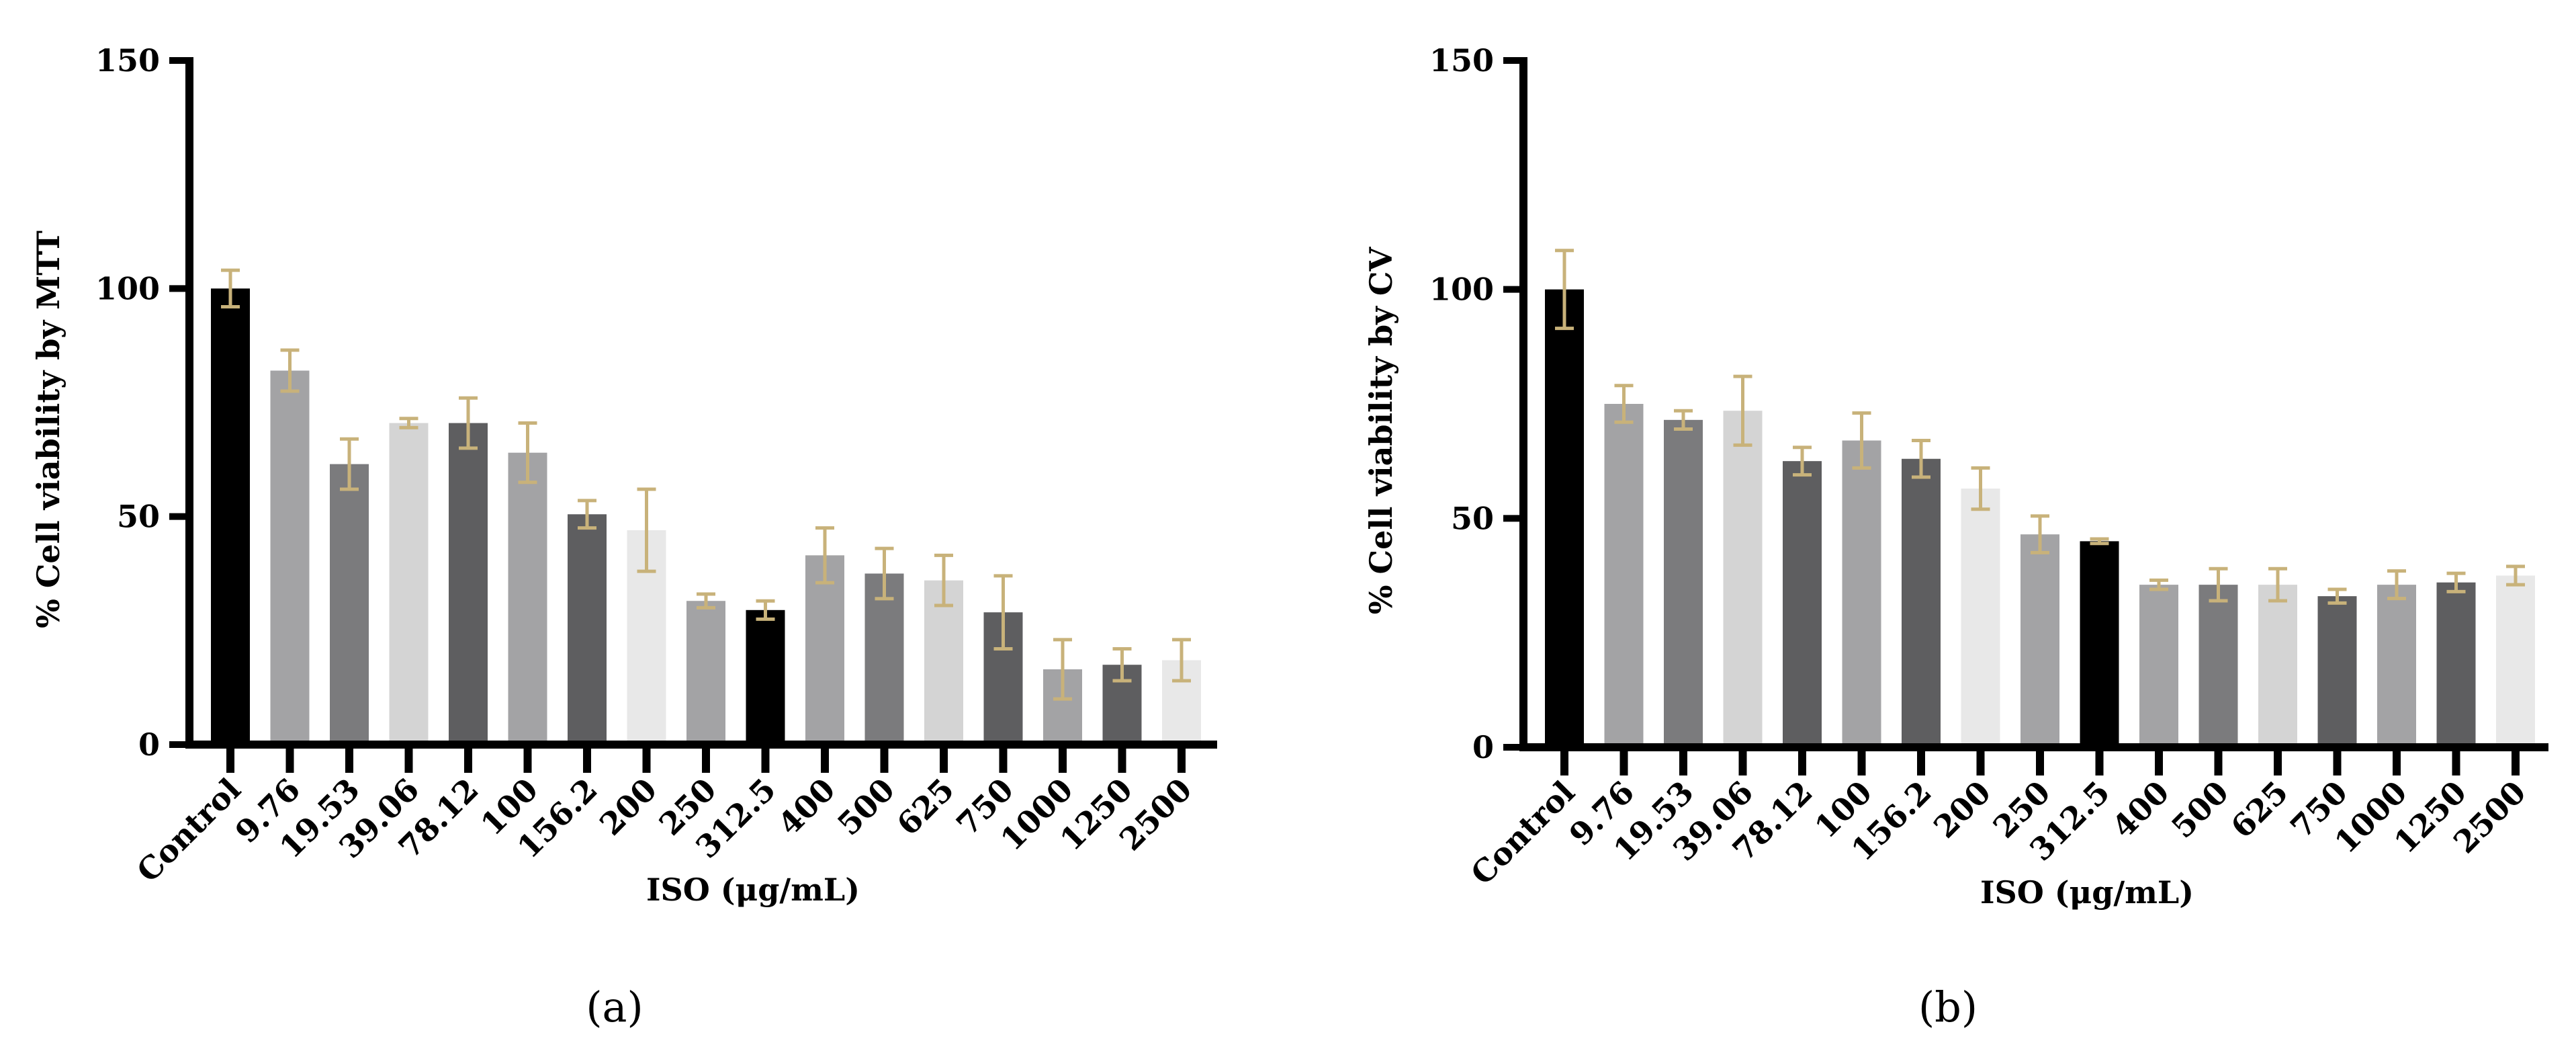 The height and width of the screenshot is (1049, 2576). What do you see at coordinates (1381, 431) in the screenshot?
I see `y-axis-title: % Cell viability by CV` at bounding box center [1381, 431].